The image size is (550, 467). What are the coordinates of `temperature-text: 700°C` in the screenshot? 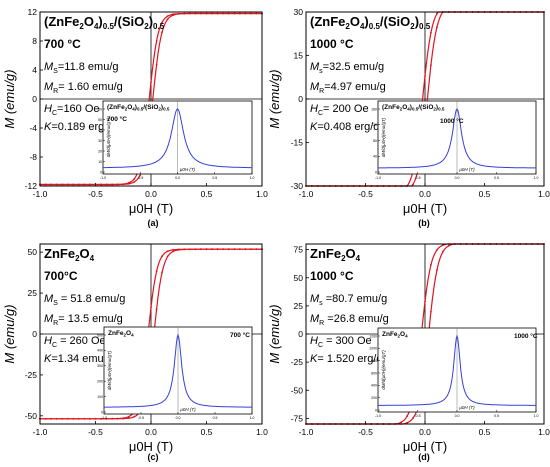 It's located at (61, 276).